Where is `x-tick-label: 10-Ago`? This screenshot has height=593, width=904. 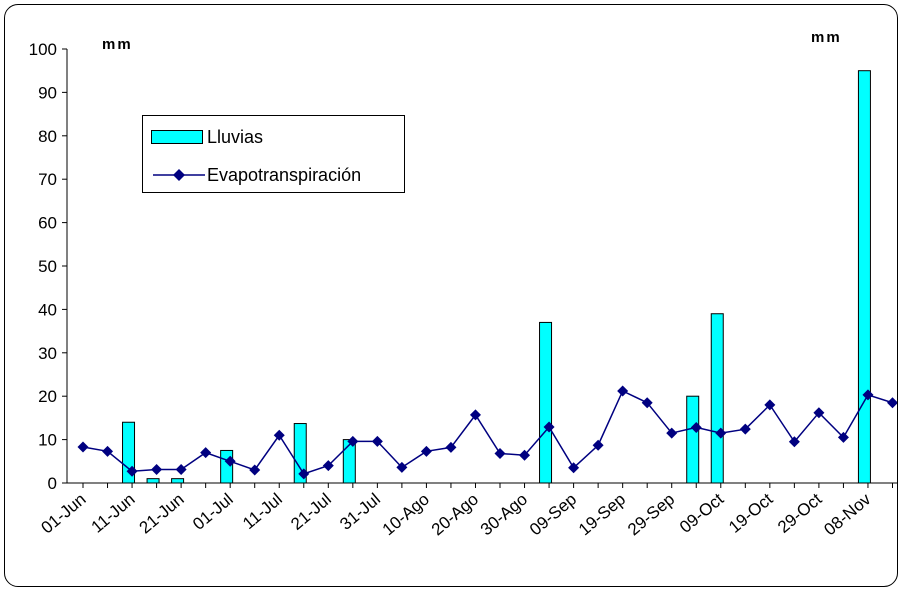
x-tick-label: 10-Ago is located at coordinates (406, 515).